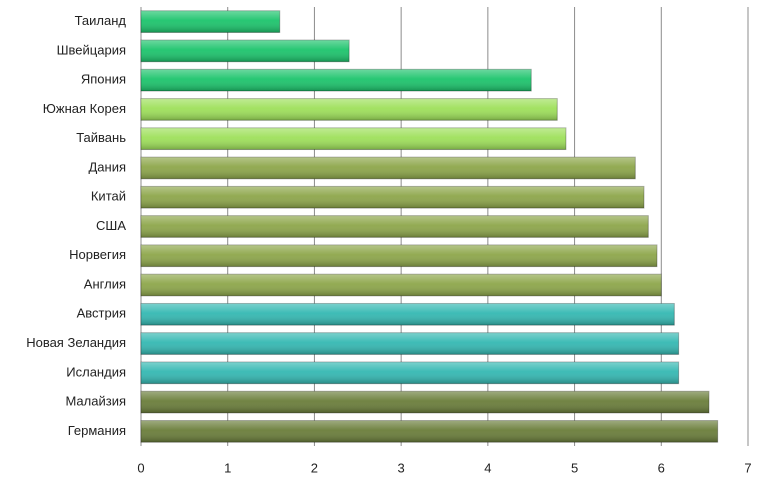 Image resolution: width=768 pixels, height=493 pixels. Describe the element at coordinates (95, 401) in the screenshot. I see `y-tick-label: Малайзия` at that location.